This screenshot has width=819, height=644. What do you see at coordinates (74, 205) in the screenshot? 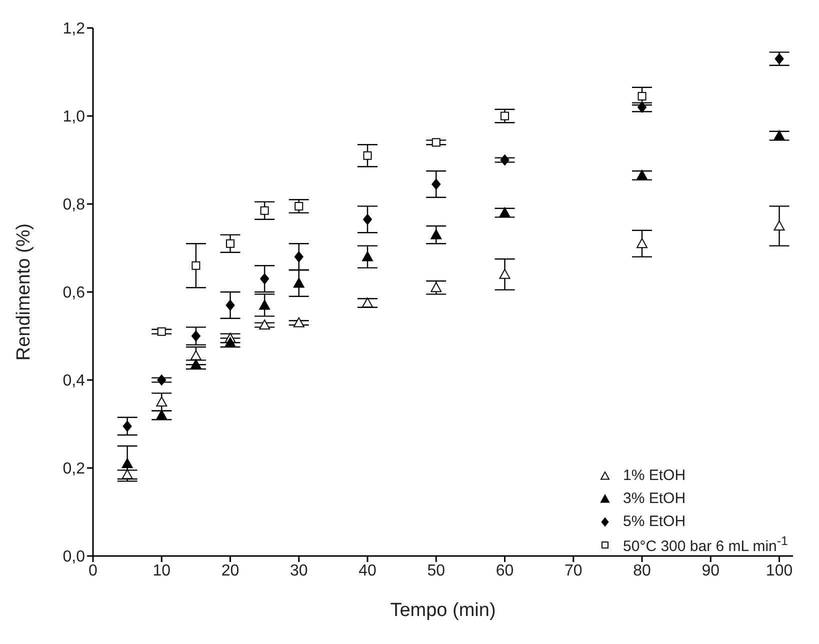
I see `y-tick-label: 0,8` at bounding box center [74, 205].